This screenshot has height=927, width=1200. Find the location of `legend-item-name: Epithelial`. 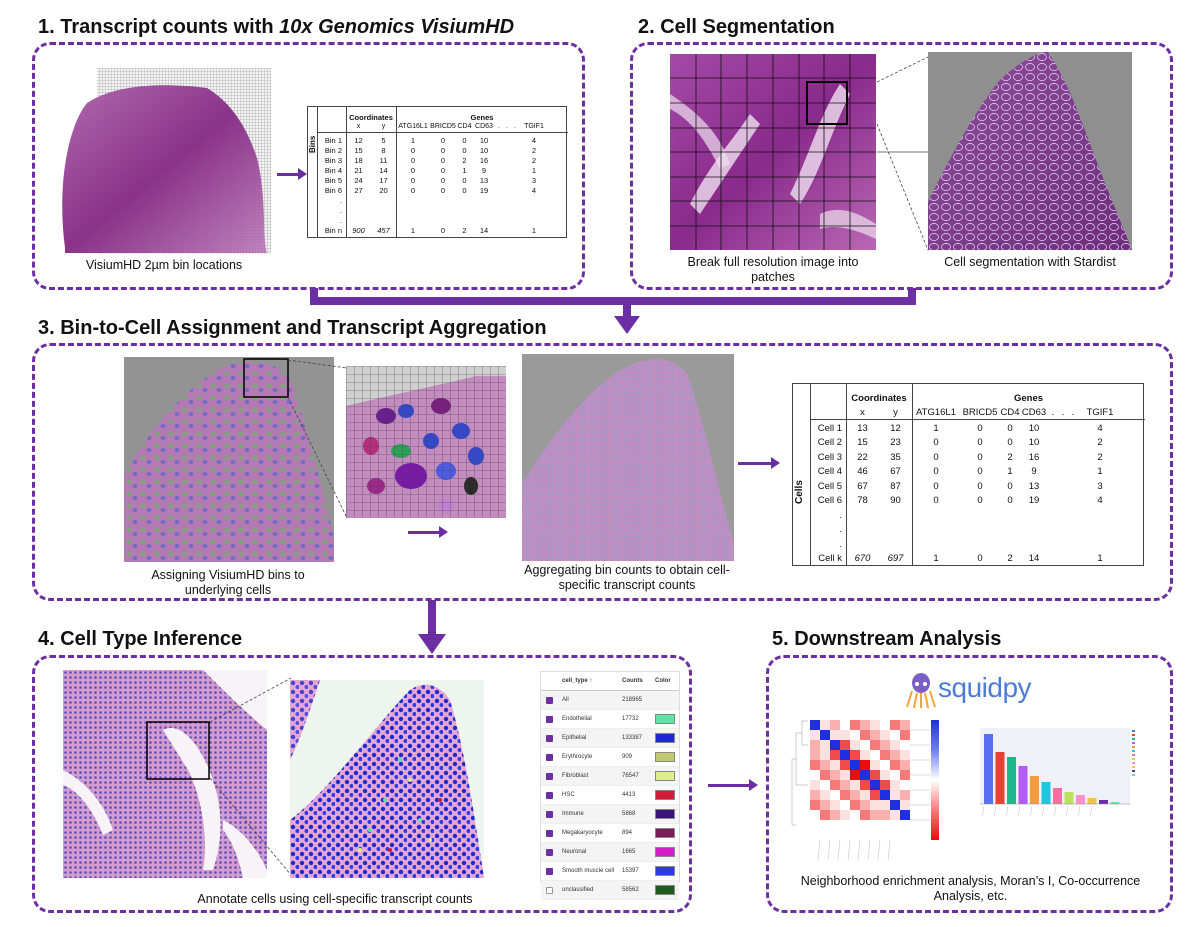

legend-item-name: Epithelial is located at coordinates (574, 738).